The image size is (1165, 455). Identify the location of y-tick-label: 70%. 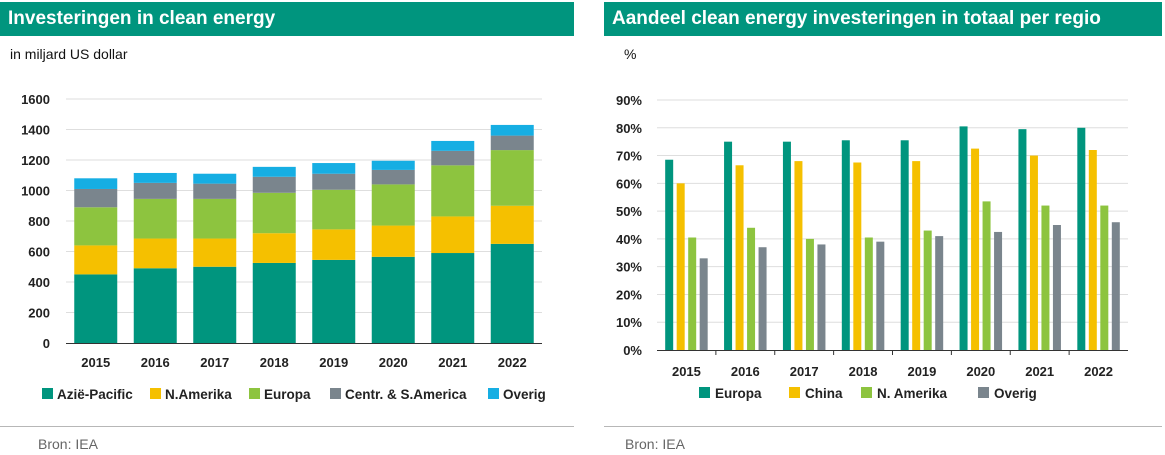
(629, 156).